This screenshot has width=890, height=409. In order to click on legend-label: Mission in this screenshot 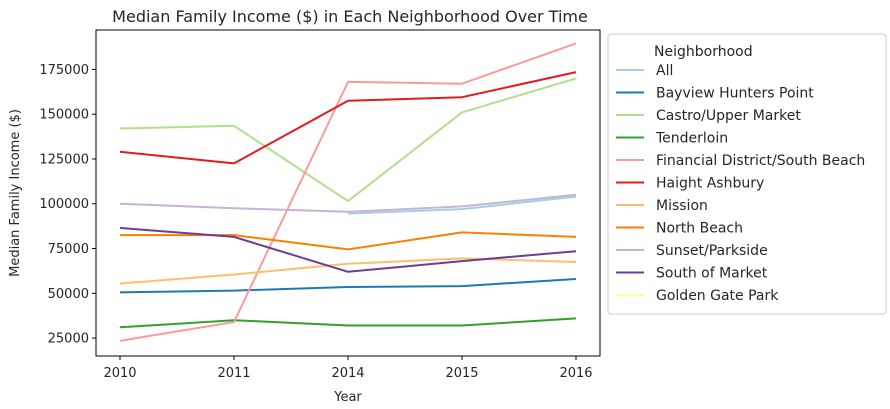, I will do `click(682, 206)`.